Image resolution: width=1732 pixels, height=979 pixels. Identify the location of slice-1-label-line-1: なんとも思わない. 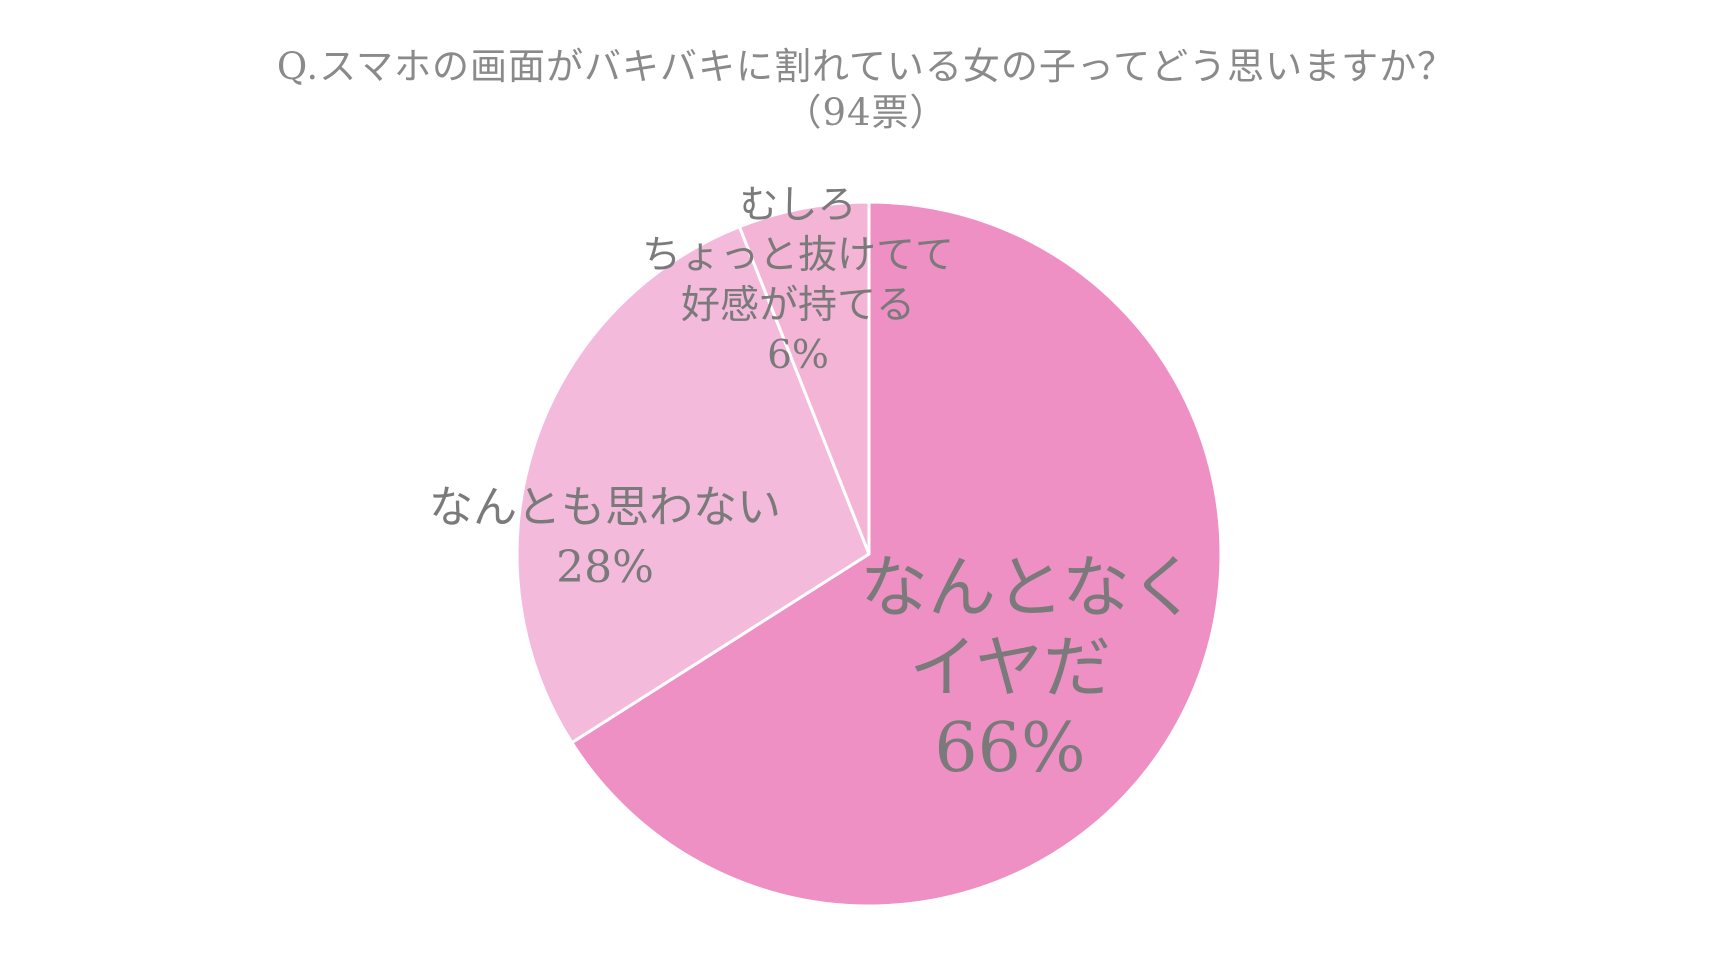
(605, 507).